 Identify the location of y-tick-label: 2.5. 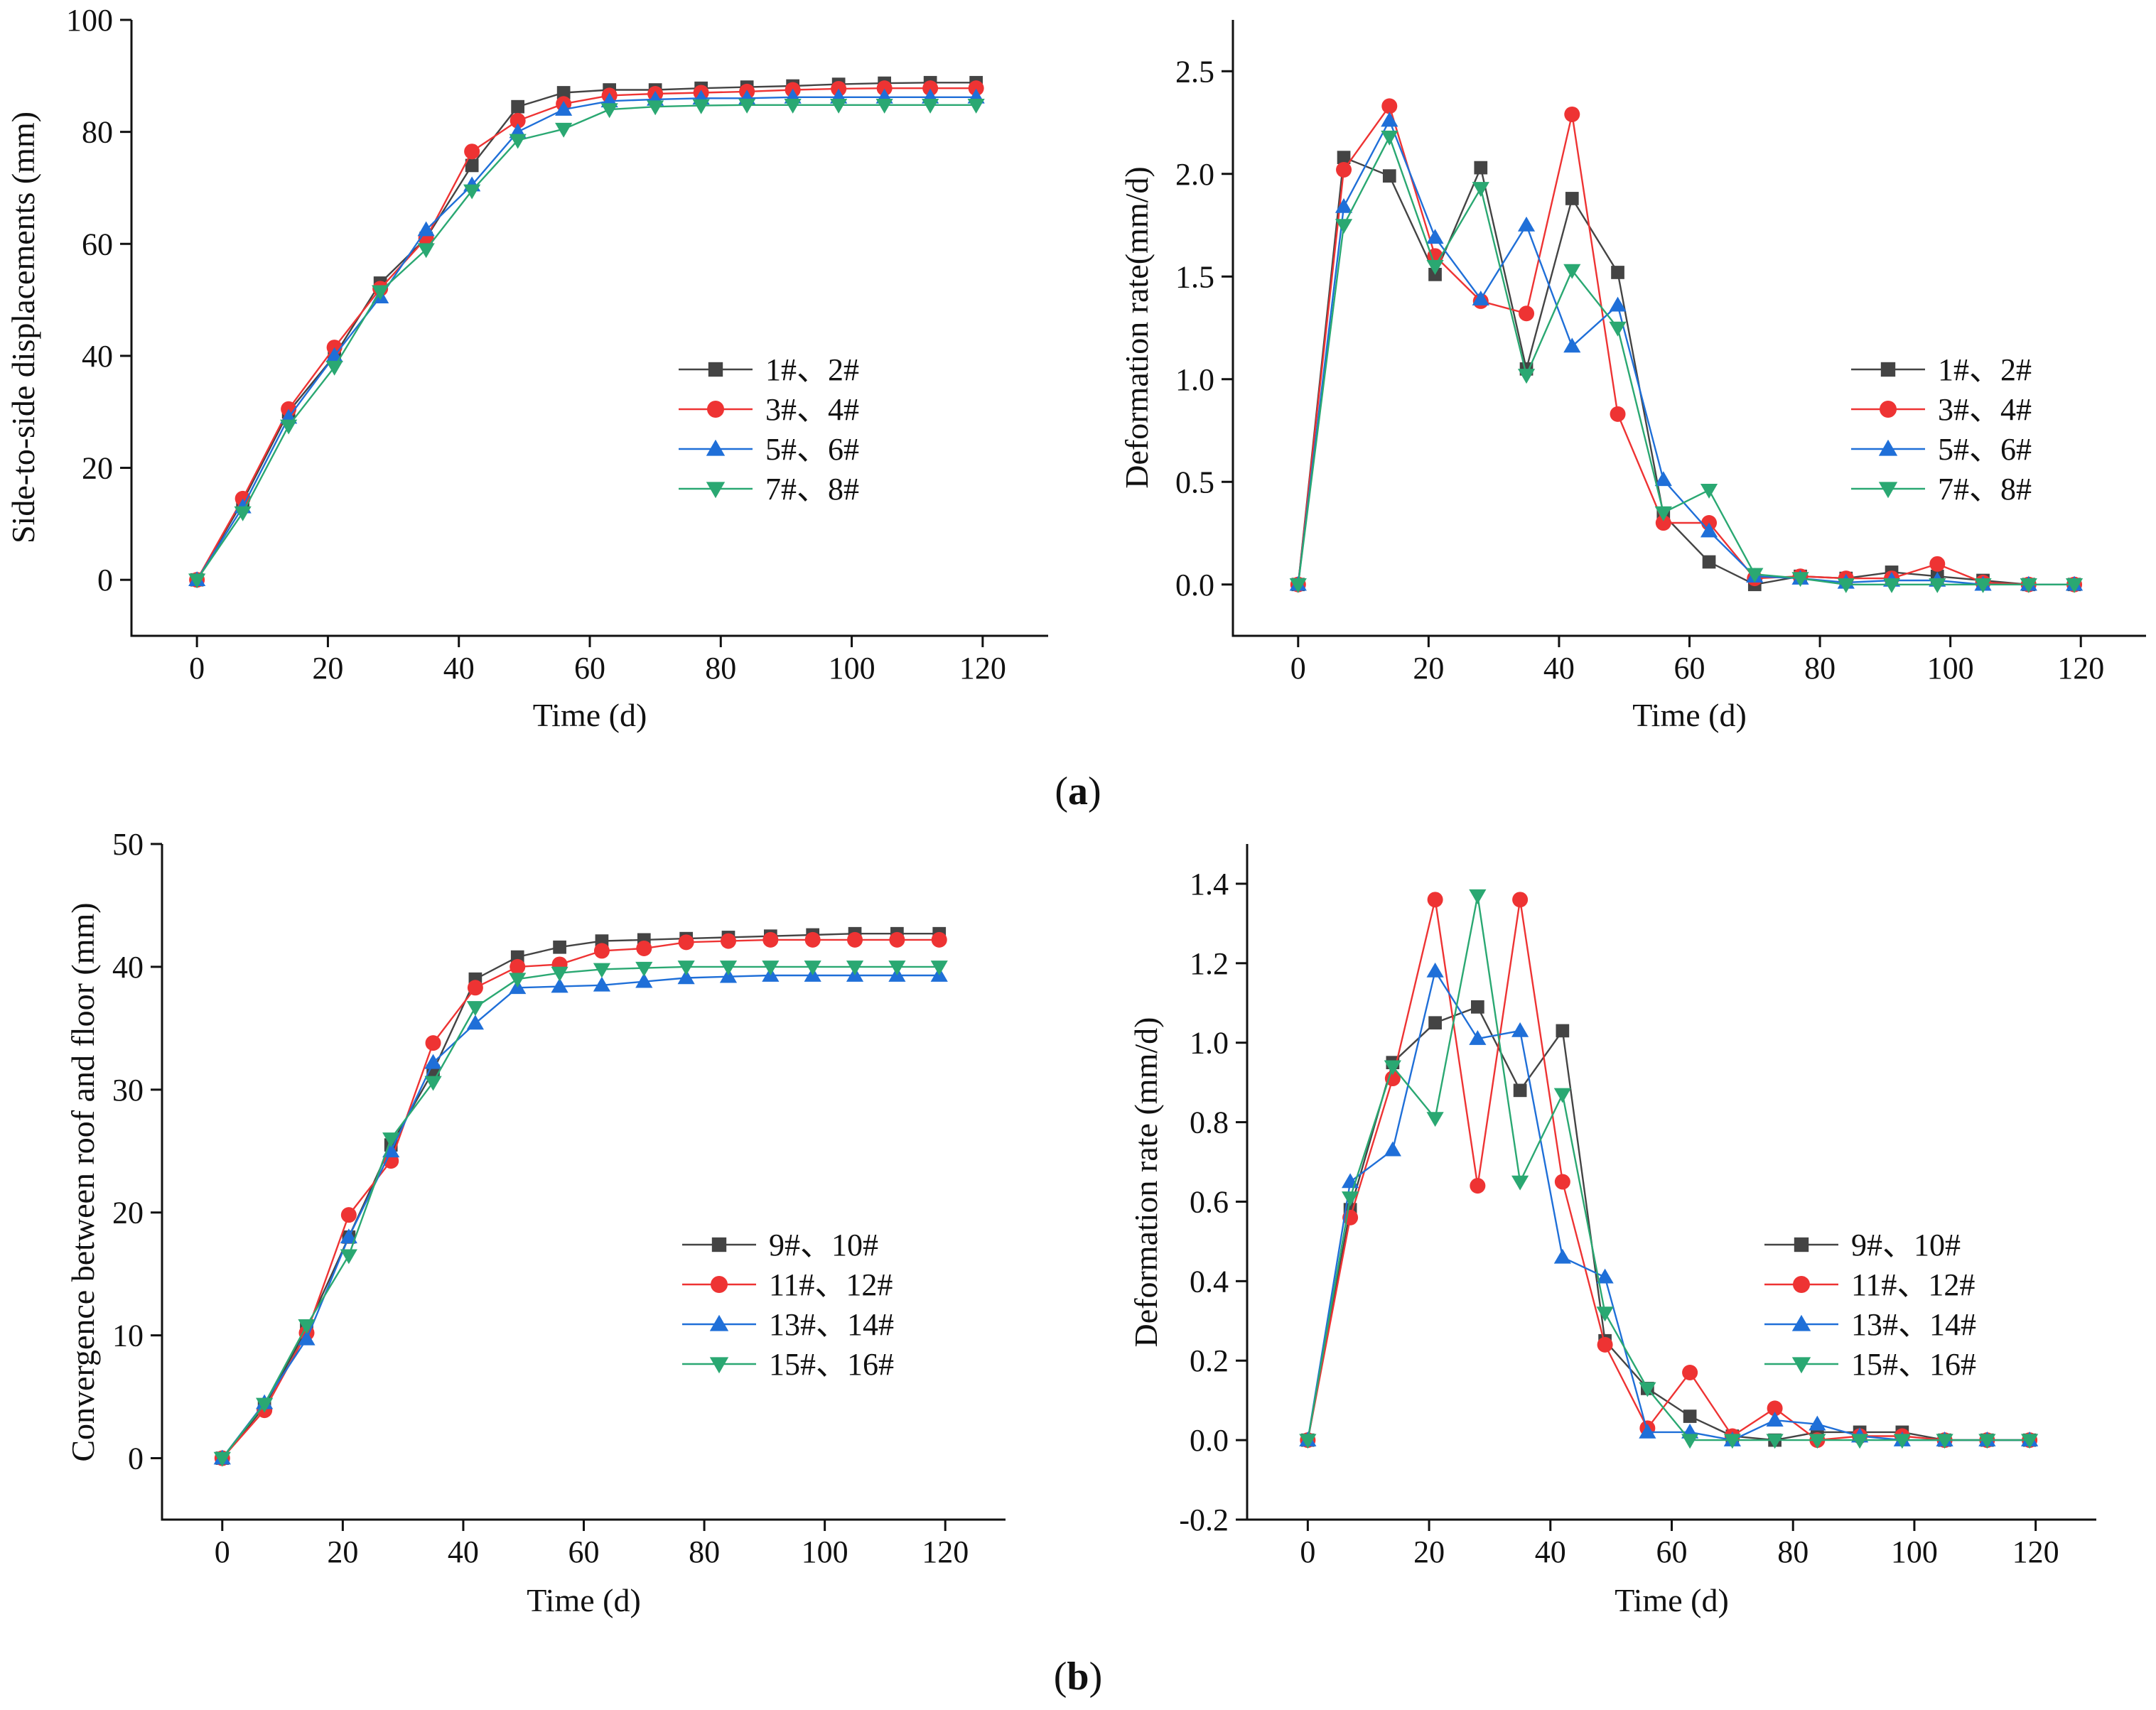
(1194, 71).